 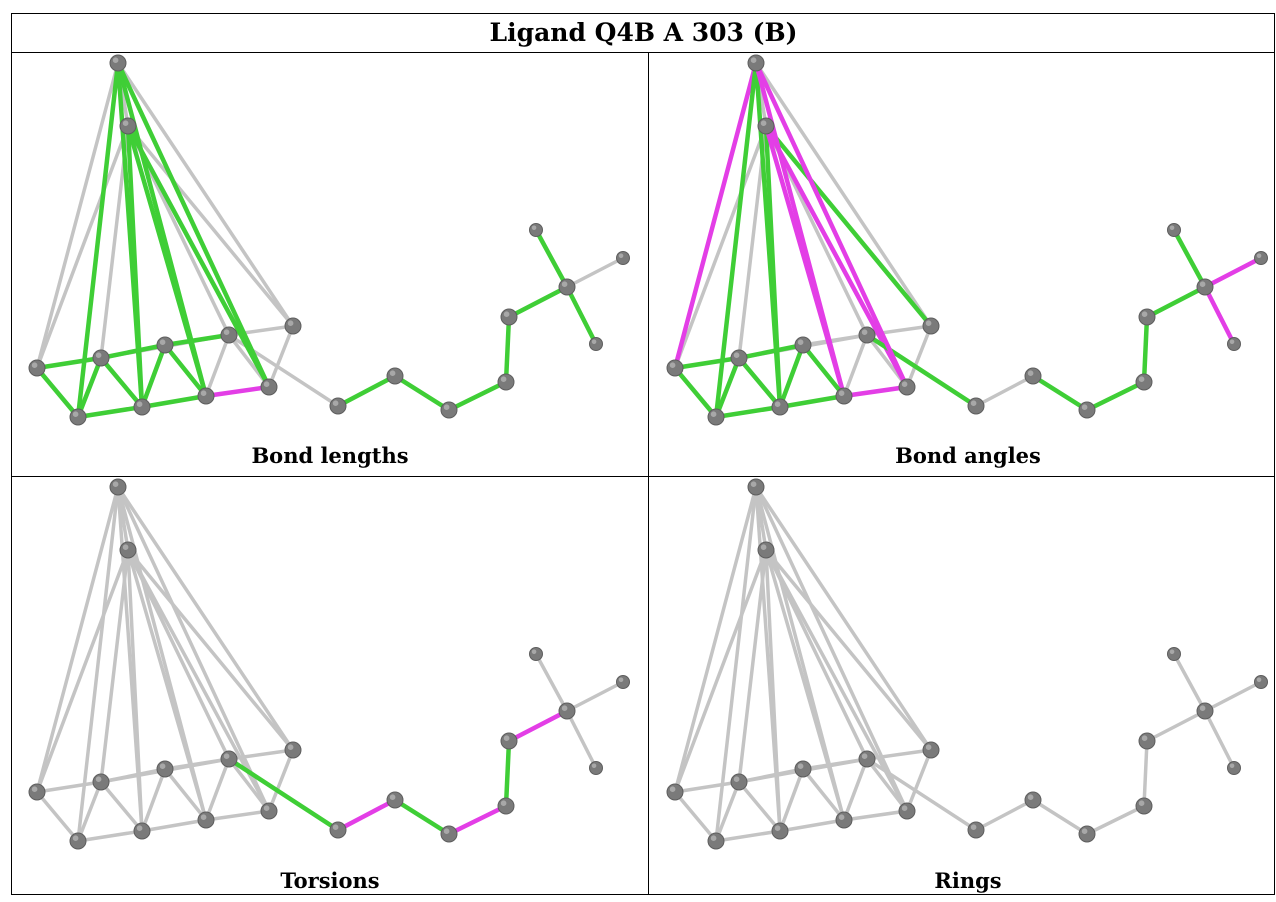 I want to click on panel-caption-rings: Rings, so click(x=968, y=880).